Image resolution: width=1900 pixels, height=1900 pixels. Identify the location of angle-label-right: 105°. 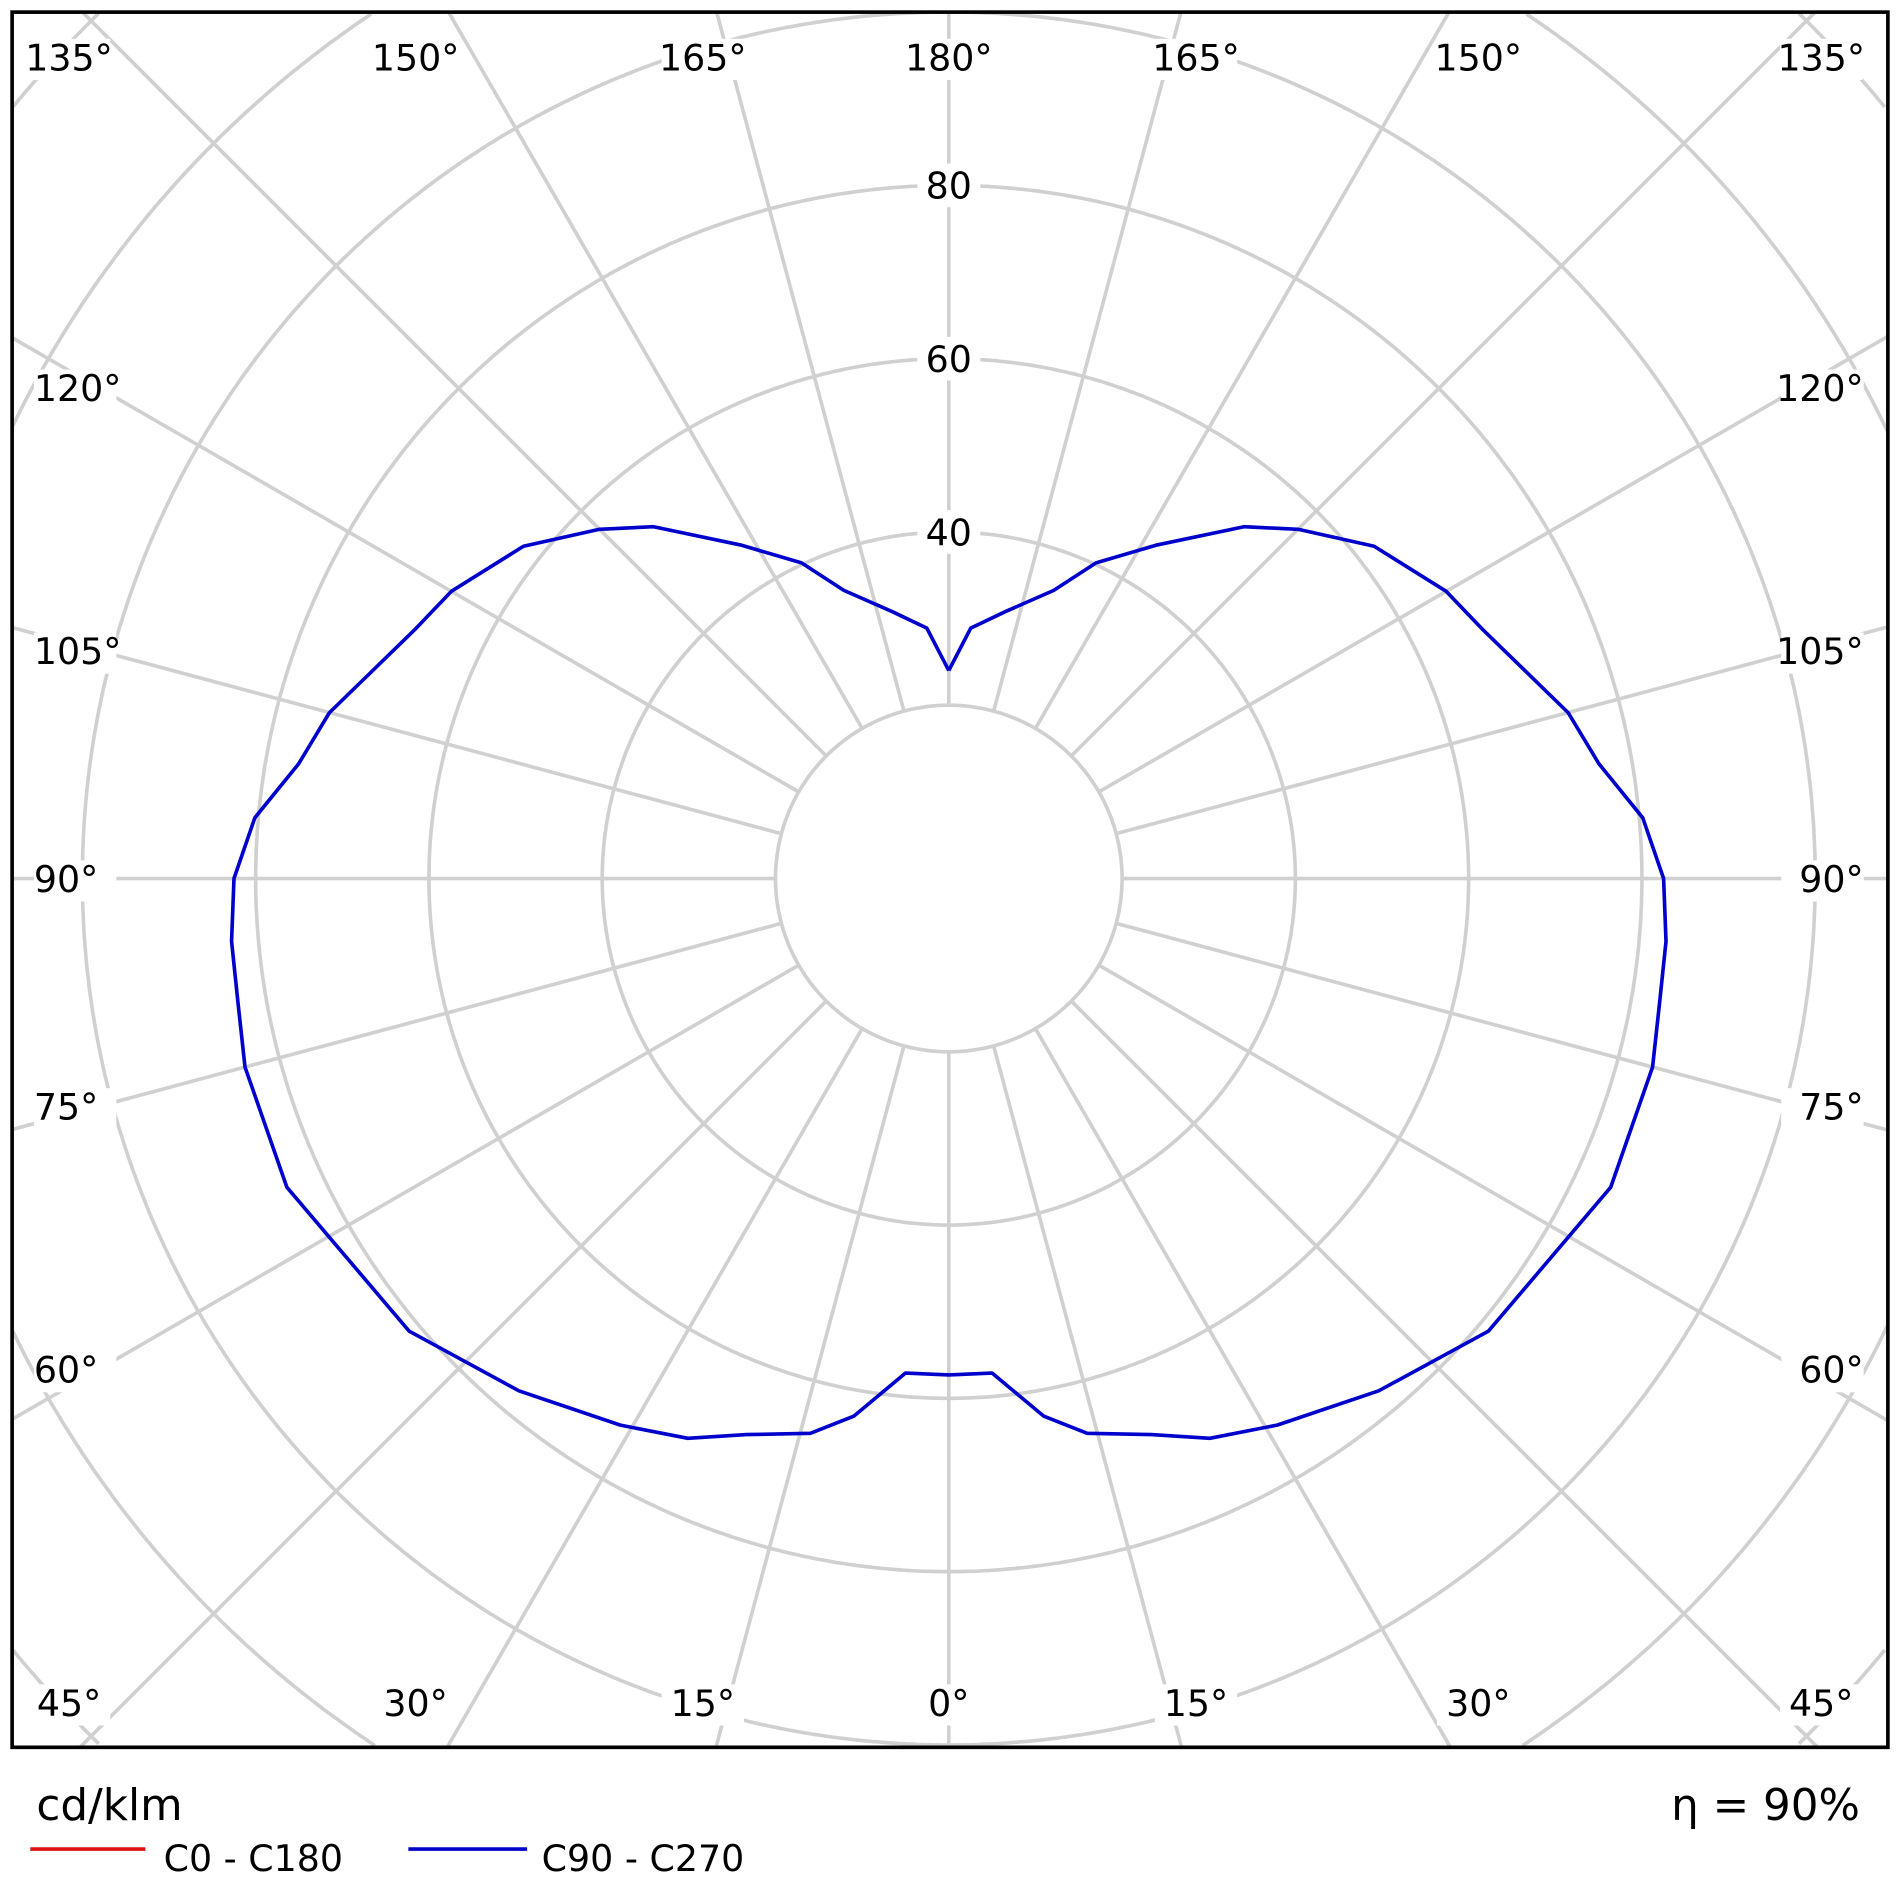
(1820, 651).